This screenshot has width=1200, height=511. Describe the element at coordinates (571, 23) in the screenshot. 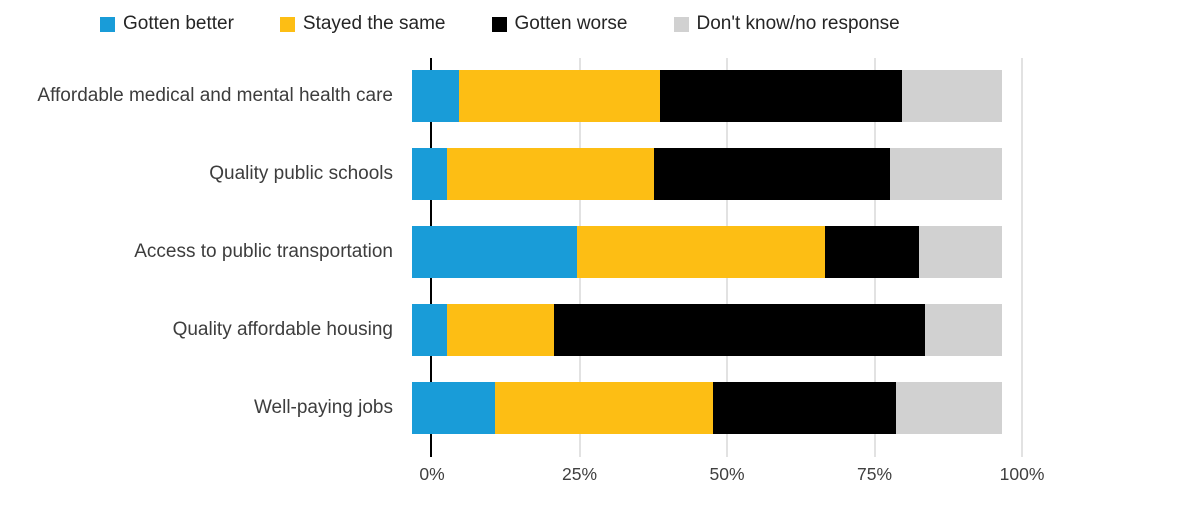

I see `legend-label: Gotten worse` at that location.